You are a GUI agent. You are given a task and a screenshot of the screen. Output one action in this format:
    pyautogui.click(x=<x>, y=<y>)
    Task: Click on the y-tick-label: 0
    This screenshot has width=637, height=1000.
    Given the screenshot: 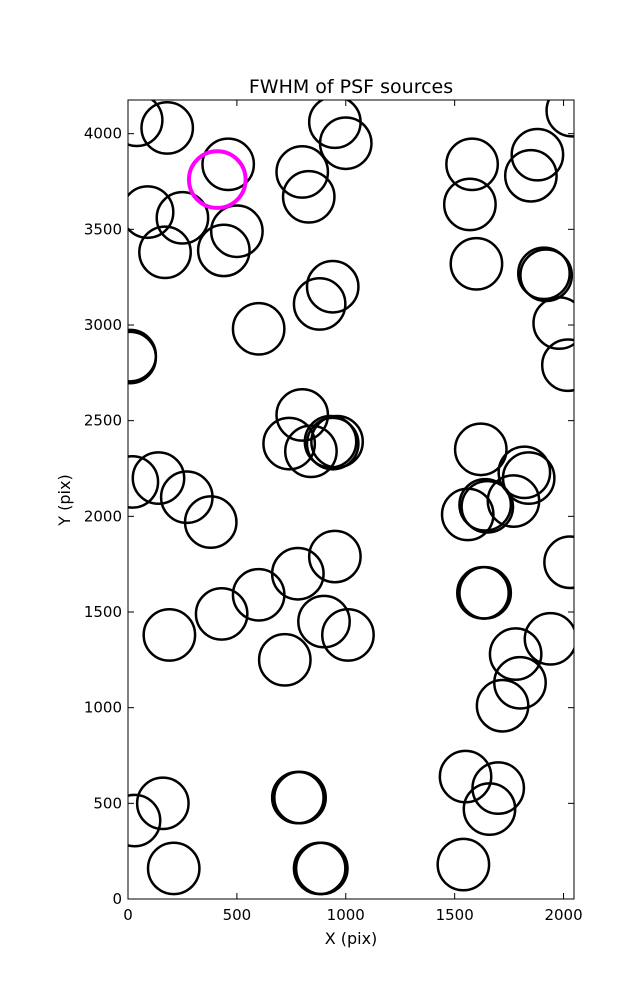 What is the action you would take?
    pyautogui.click(x=117, y=899)
    